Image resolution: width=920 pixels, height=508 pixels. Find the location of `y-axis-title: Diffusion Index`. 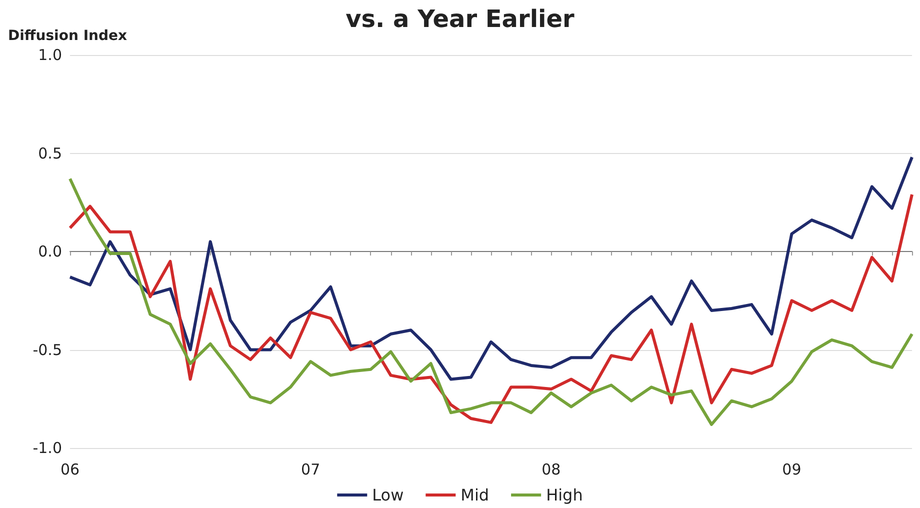

y-axis-title: Diffusion Index is located at coordinates (68, 36).